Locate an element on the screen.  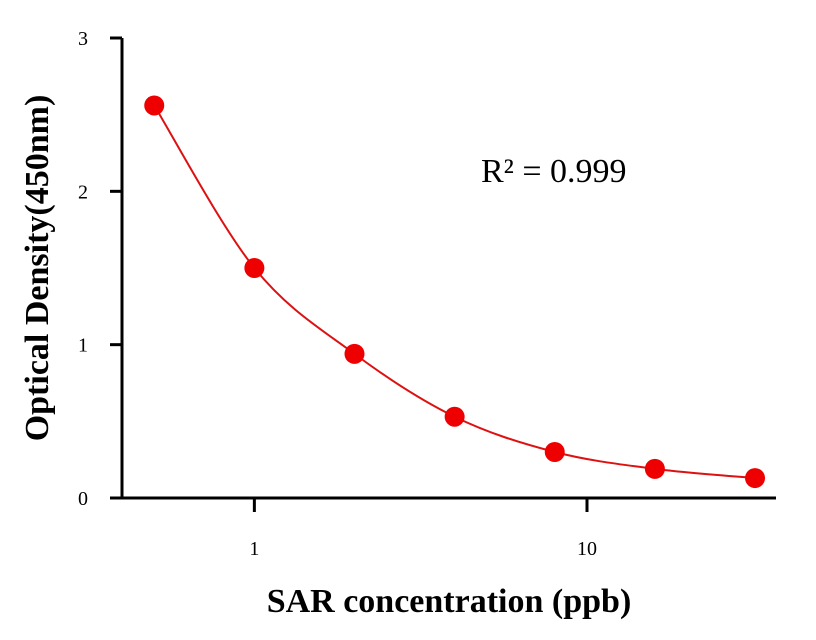
y-tick-label: 0 is located at coordinates (83, 499).